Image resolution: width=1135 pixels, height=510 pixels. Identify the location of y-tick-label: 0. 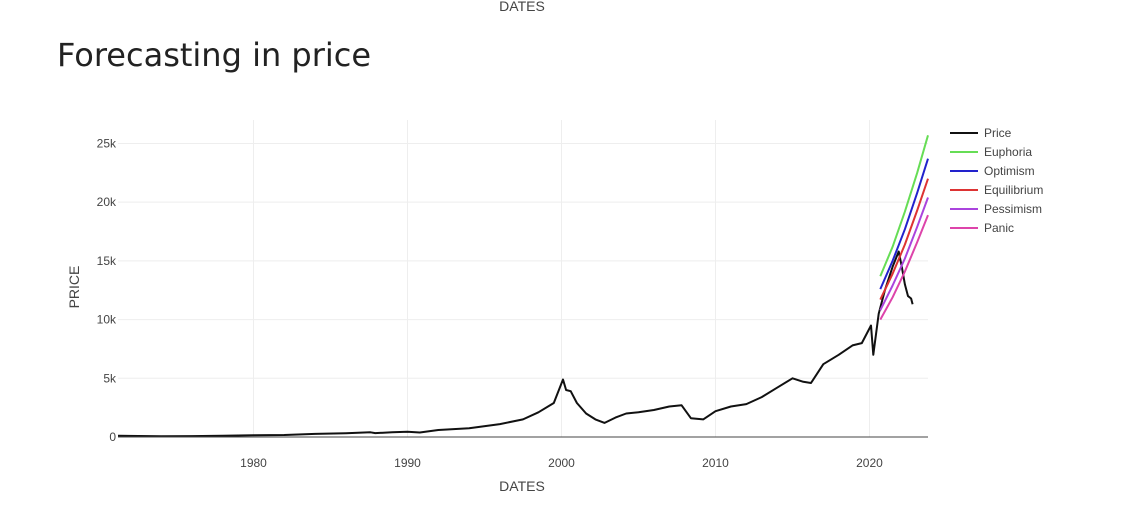
(112, 437).